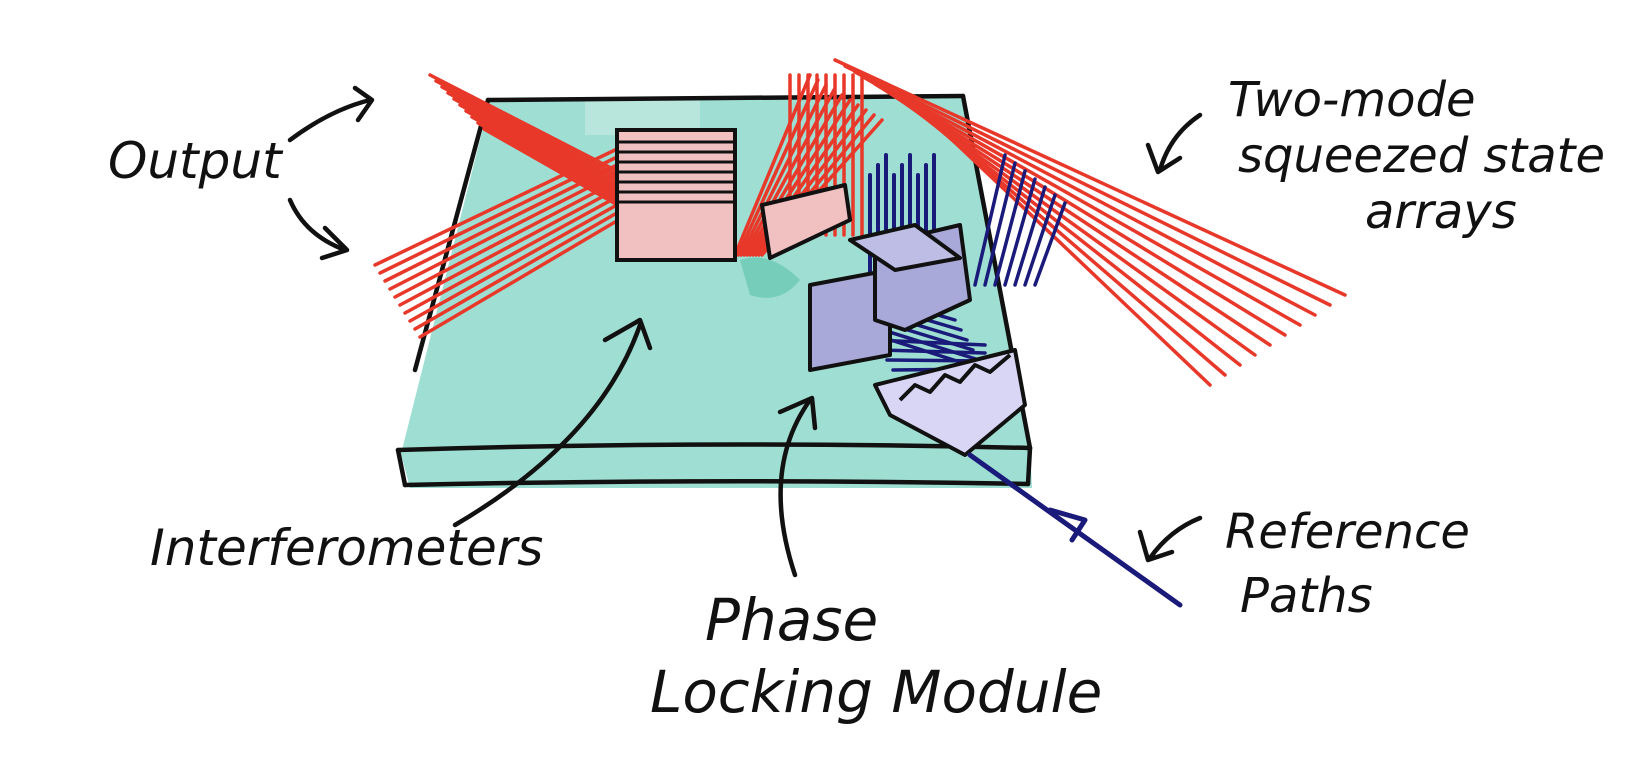  I want to click on interferometers-label: Interferometers, so click(346, 548).